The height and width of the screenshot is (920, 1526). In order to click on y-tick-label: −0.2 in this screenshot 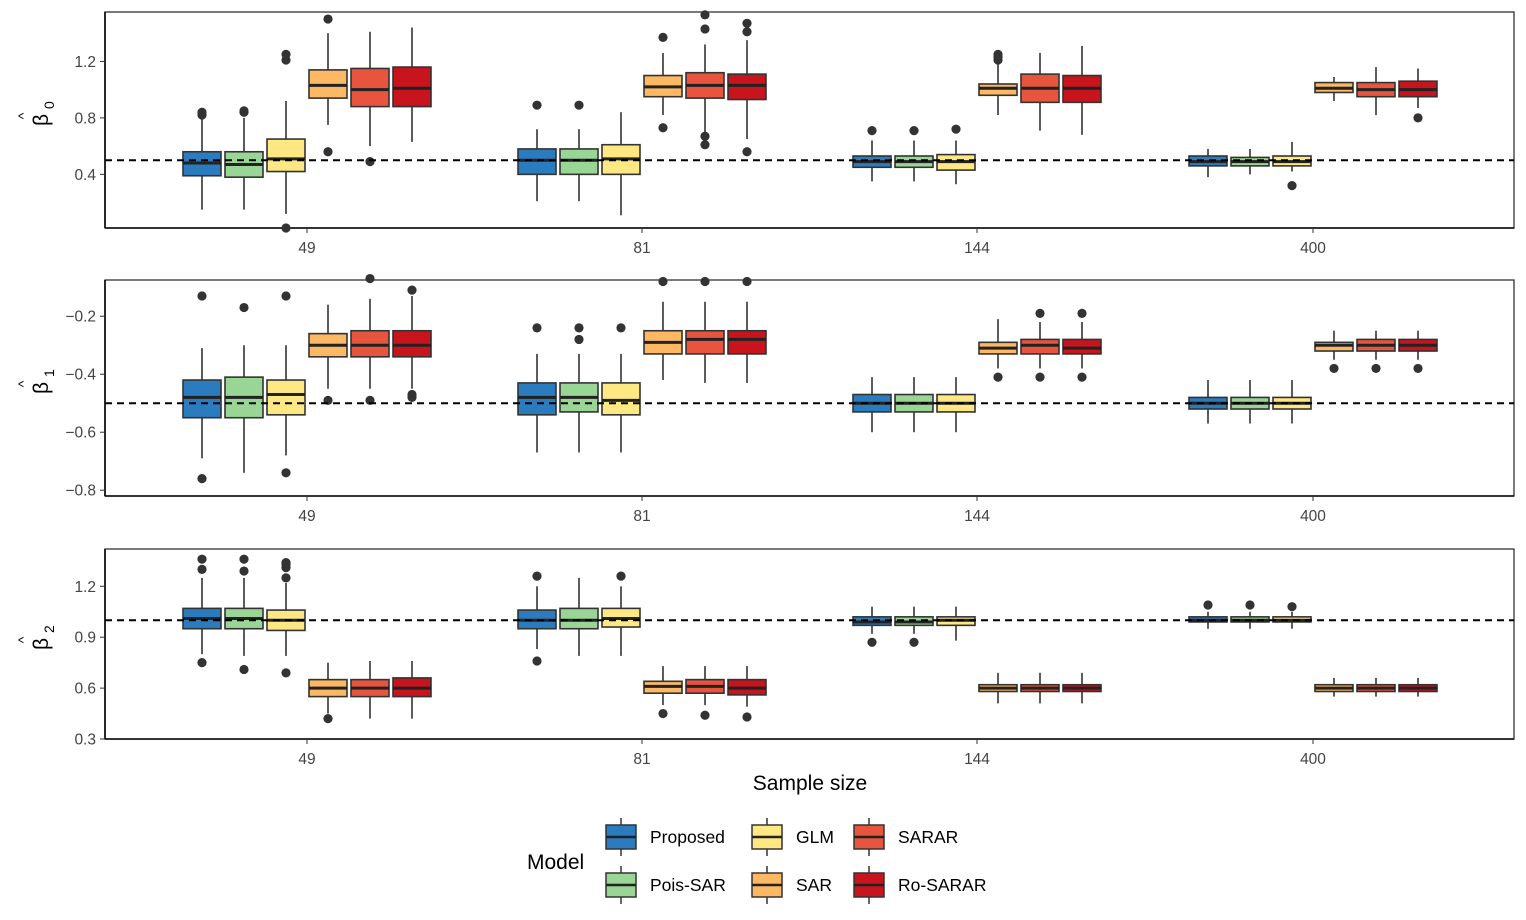, I will do `click(80, 317)`.